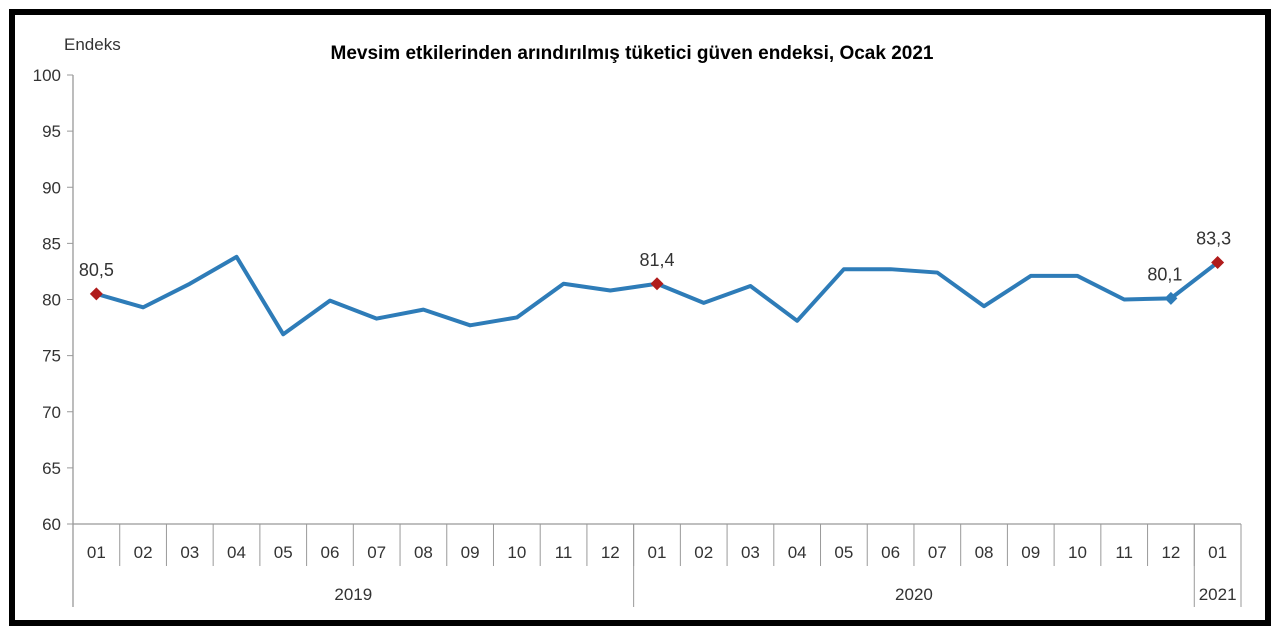  Describe the element at coordinates (47, 75) in the screenshot. I see `y-tick-label: 100` at that location.